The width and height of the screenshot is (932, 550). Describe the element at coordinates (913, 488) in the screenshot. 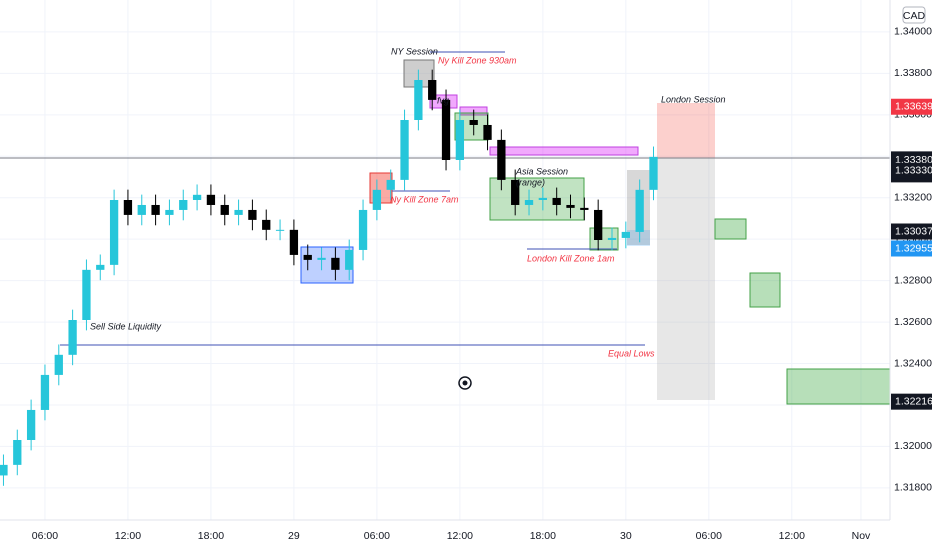

I see `y-tick-label: 1.31800` at that location.